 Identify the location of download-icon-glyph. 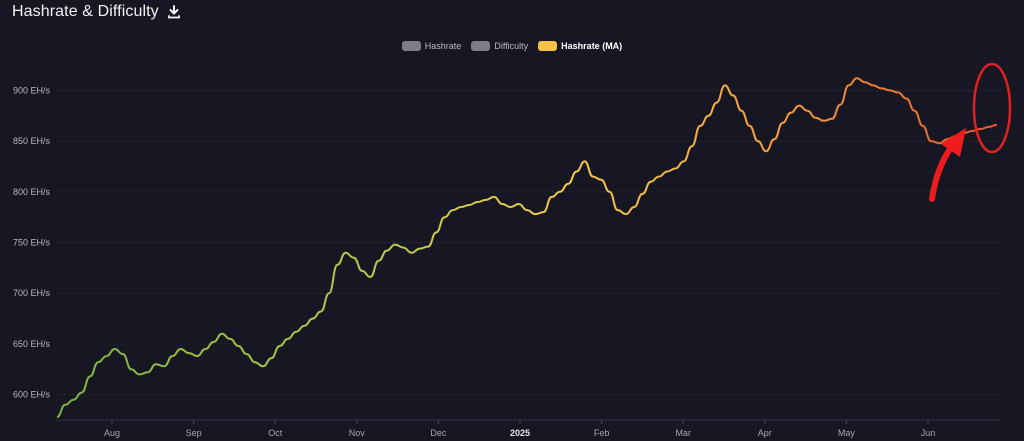
(173, 12).